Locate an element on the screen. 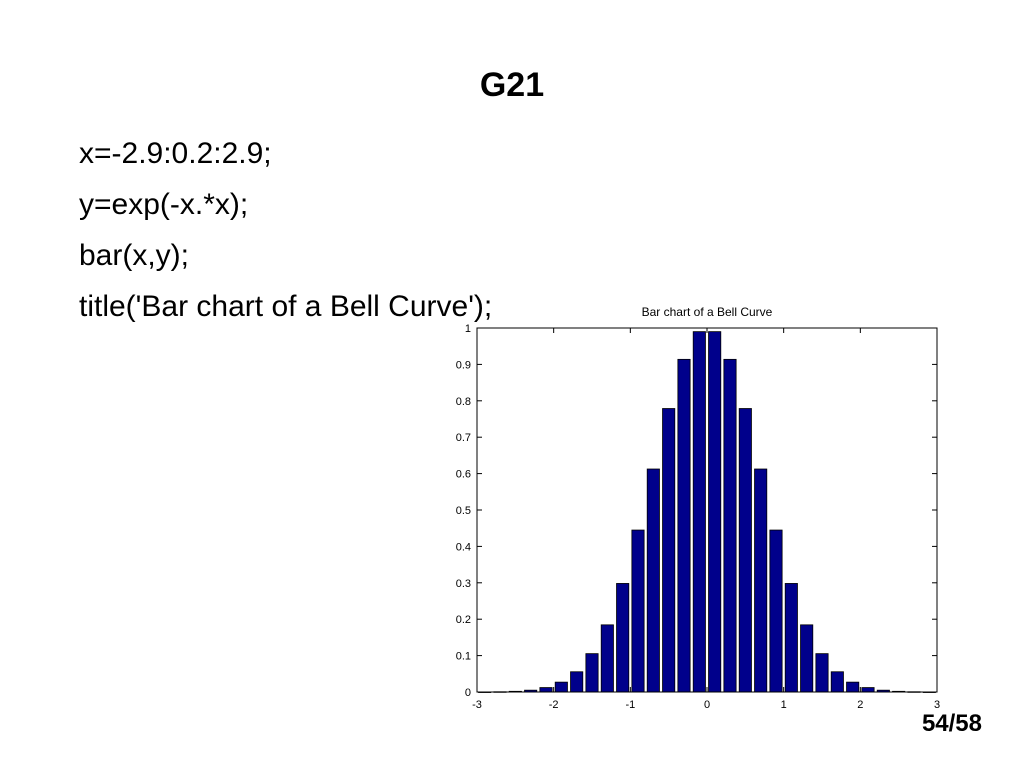  y-tick-label: 0.2 is located at coordinates (463, 620).